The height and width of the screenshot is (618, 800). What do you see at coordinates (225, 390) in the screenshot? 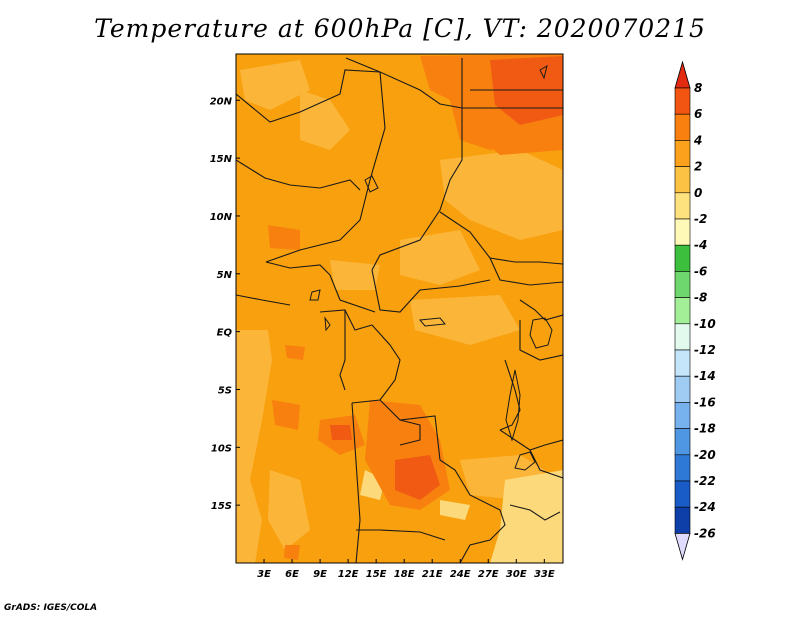
I see `lat-tick-label: 5S` at bounding box center [225, 390].